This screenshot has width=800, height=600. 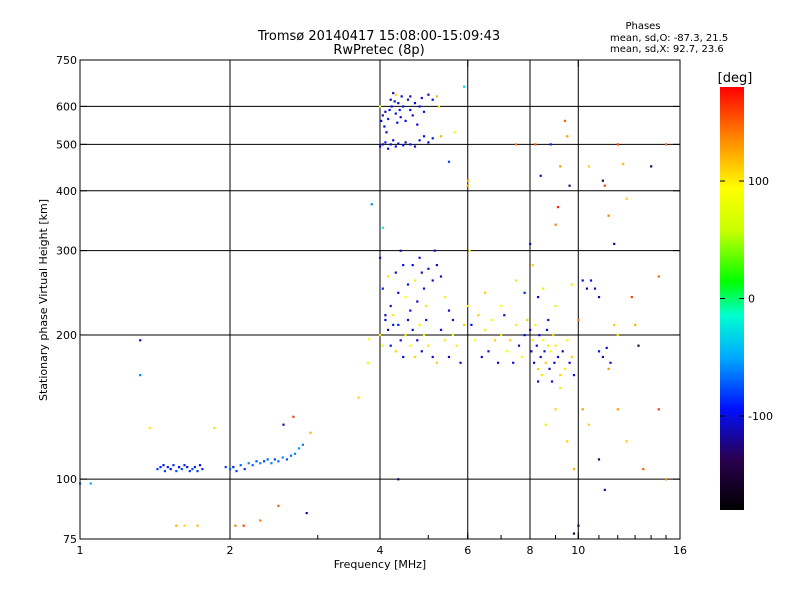 I want to click on x-tick-label: 10, so click(x=578, y=550).